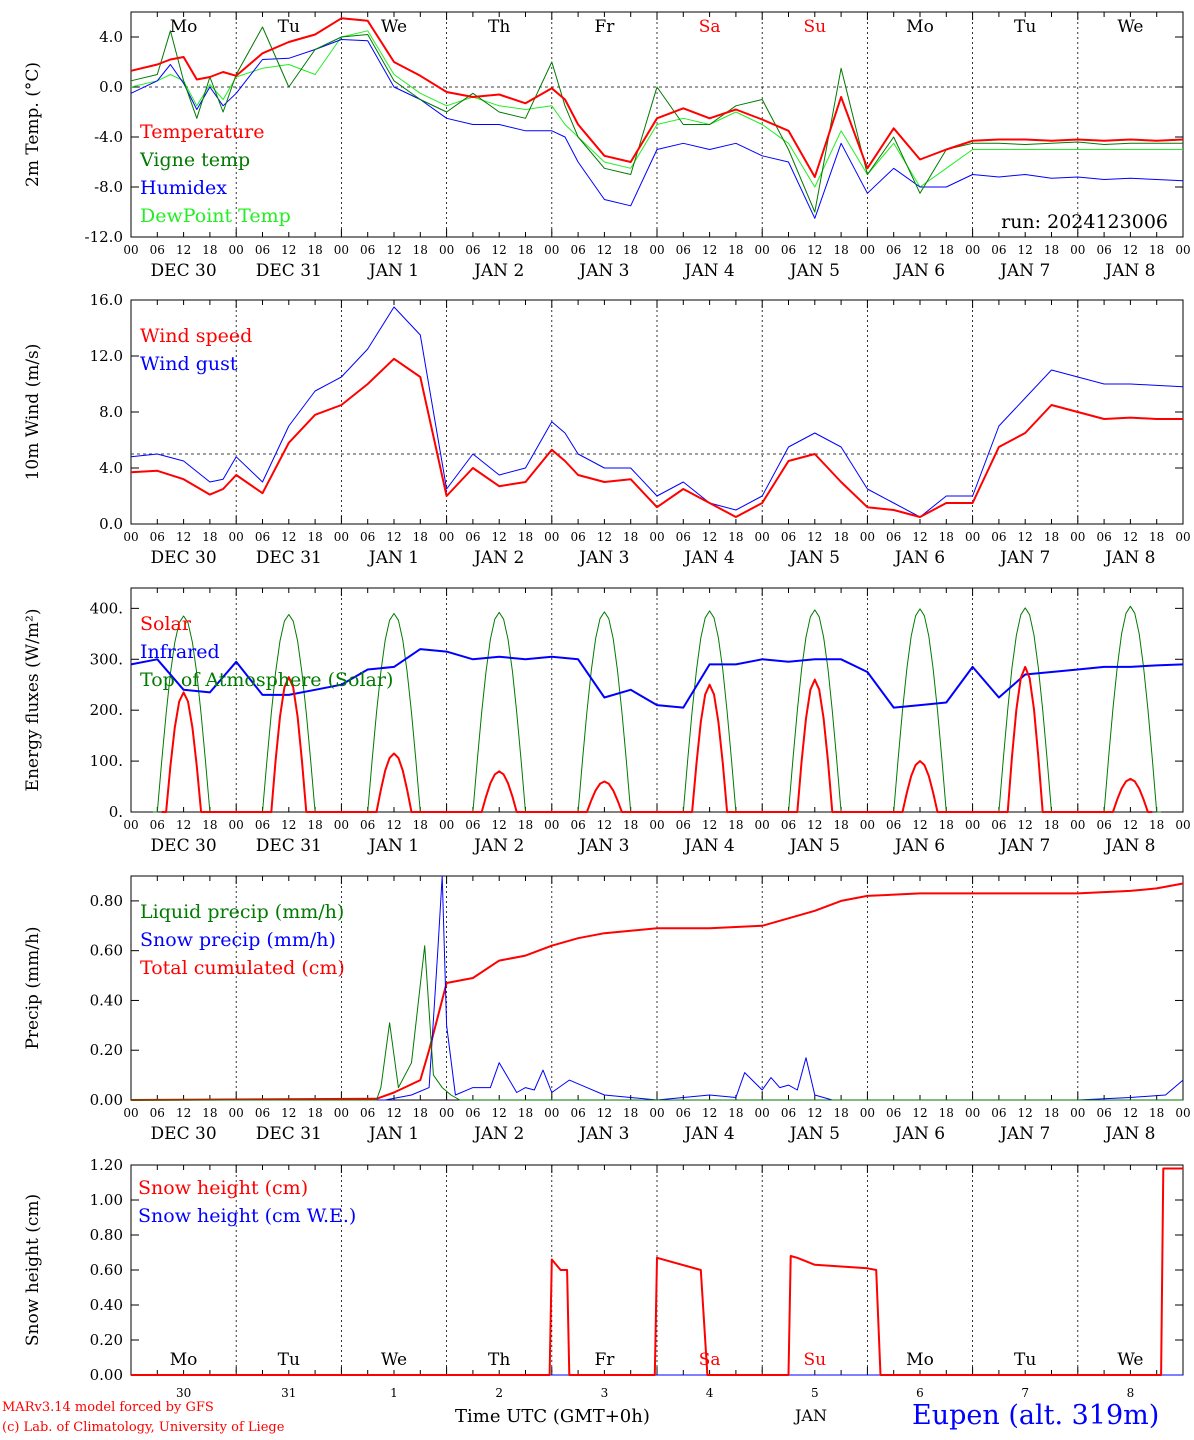 The image size is (1194, 1440). Describe the element at coordinates (709, 846) in the screenshot. I see `date-label: JAN 4` at that location.